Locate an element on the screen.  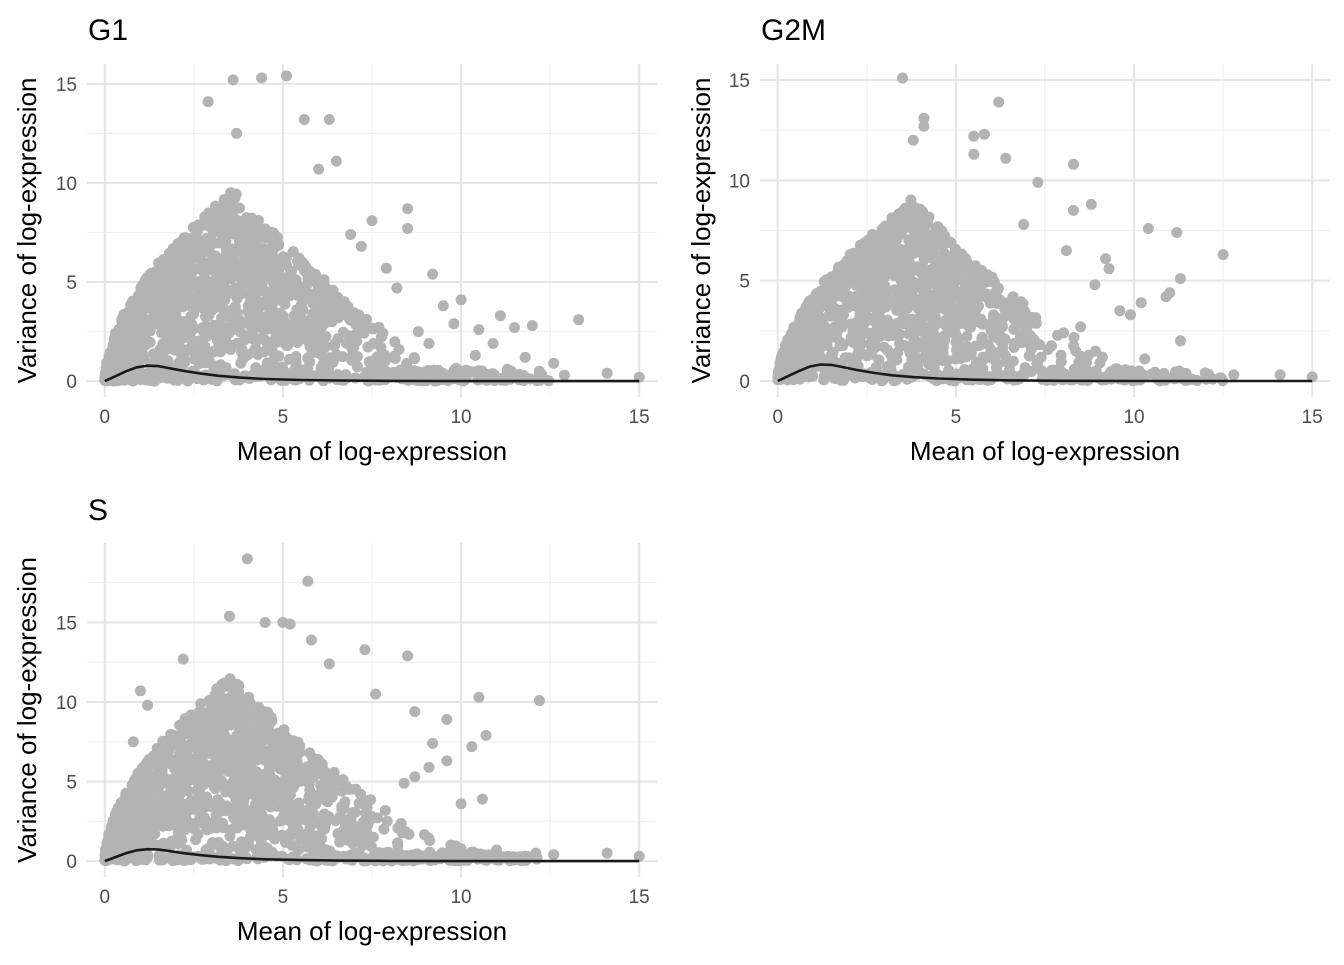
points is located at coordinates (372, 228).